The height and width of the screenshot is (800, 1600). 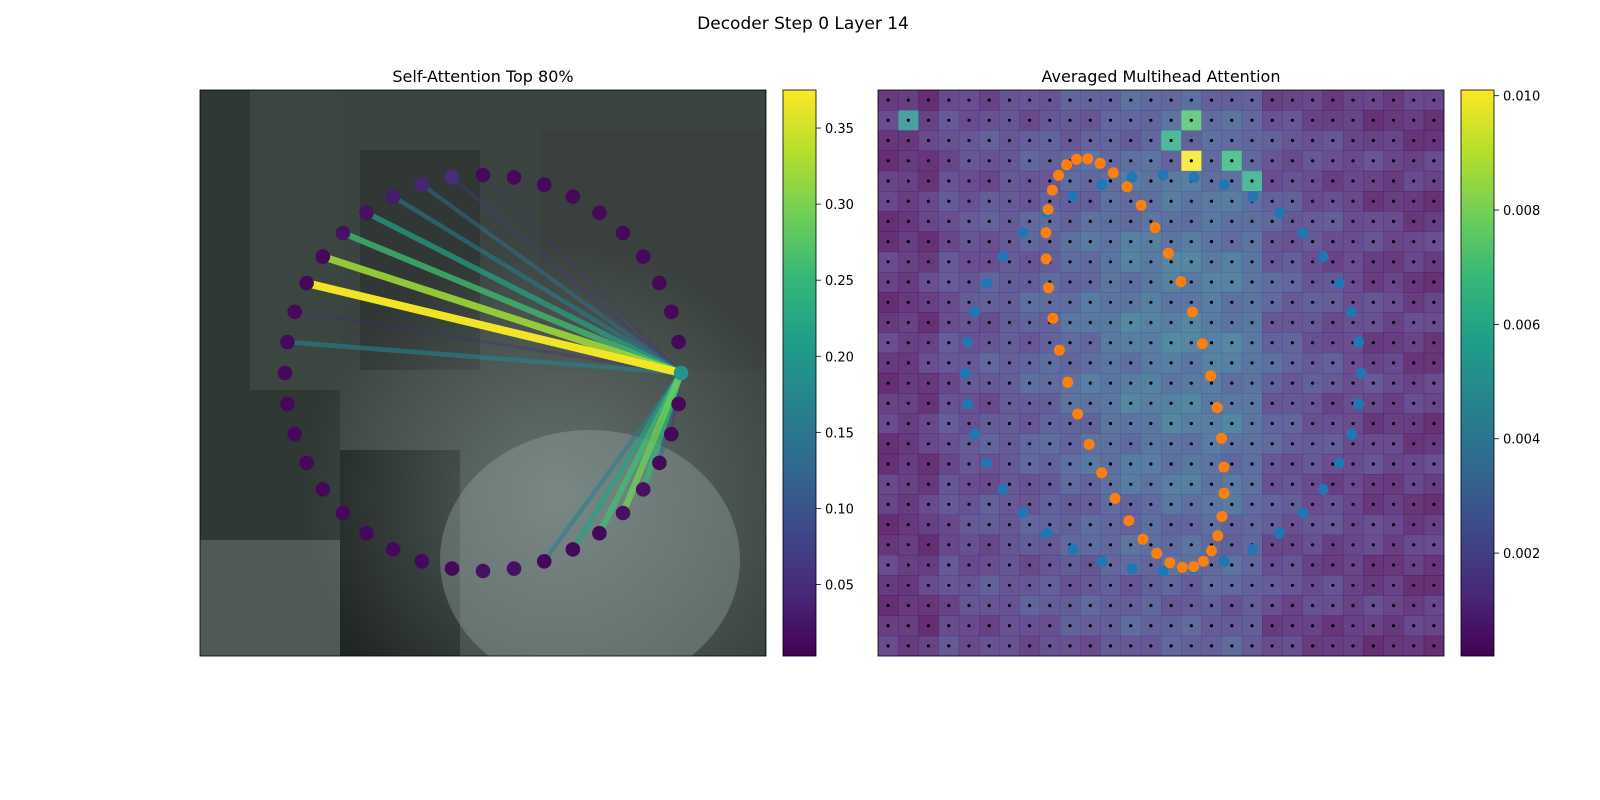 I want to click on colorbar-tick-label: 0.010, so click(x=1521, y=97).